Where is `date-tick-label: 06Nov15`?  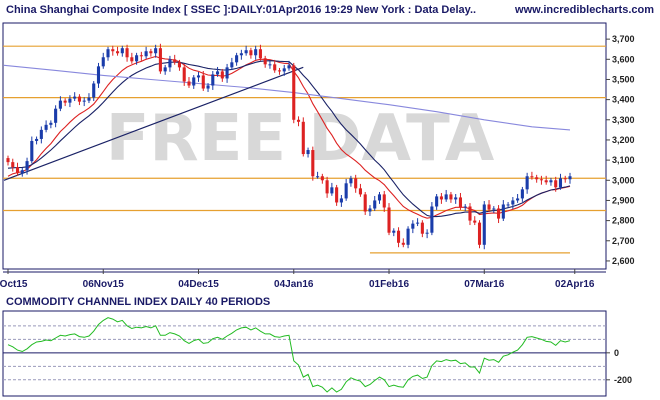
date-tick-label: 06Nov15 is located at coordinates (104, 284).